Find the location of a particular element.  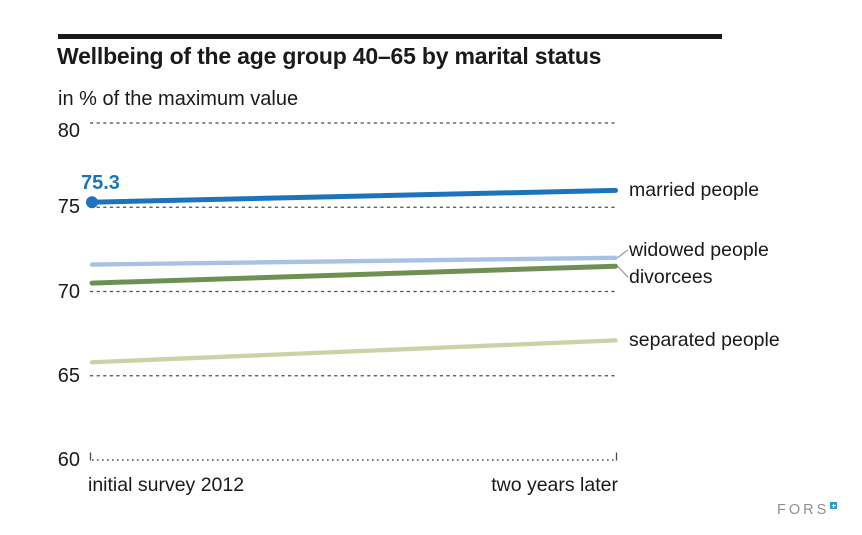

series-line-married-people is located at coordinates (353, 196).